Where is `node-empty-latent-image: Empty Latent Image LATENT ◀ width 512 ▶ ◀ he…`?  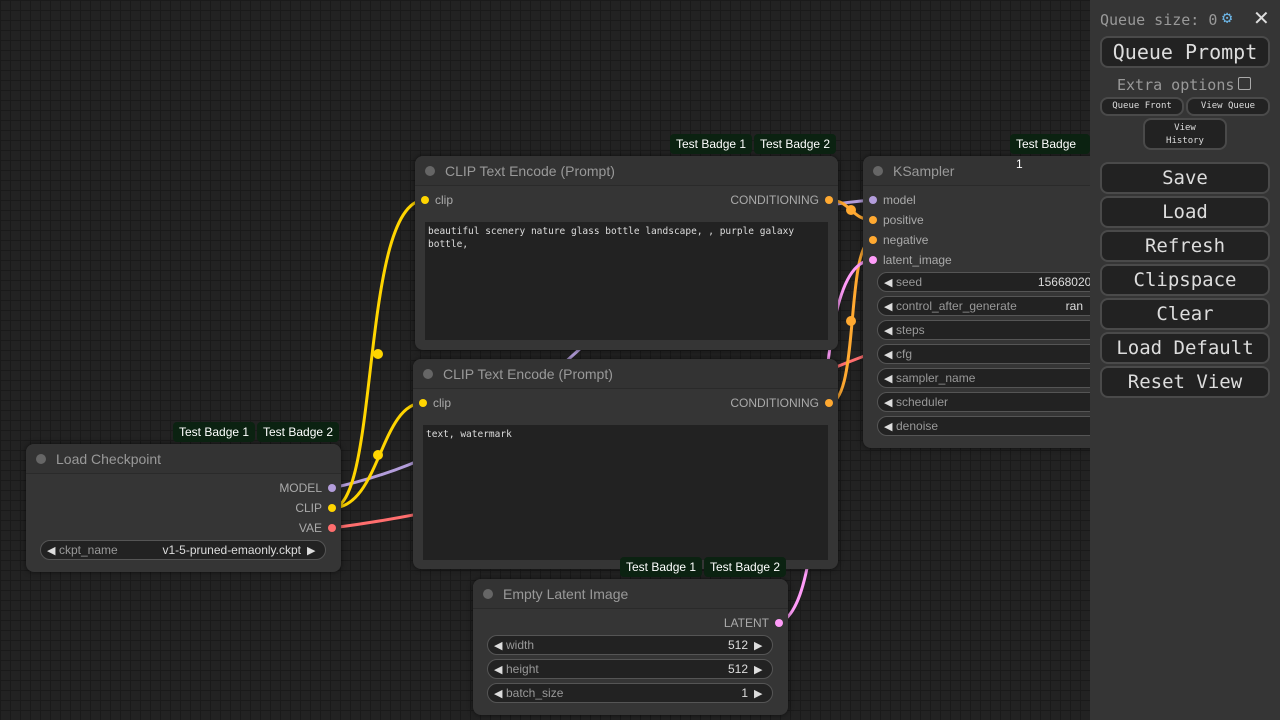 node-empty-latent-image: Empty Latent Image LATENT ◀ width 512 ▶ ◀ he… is located at coordinates (630, 647).